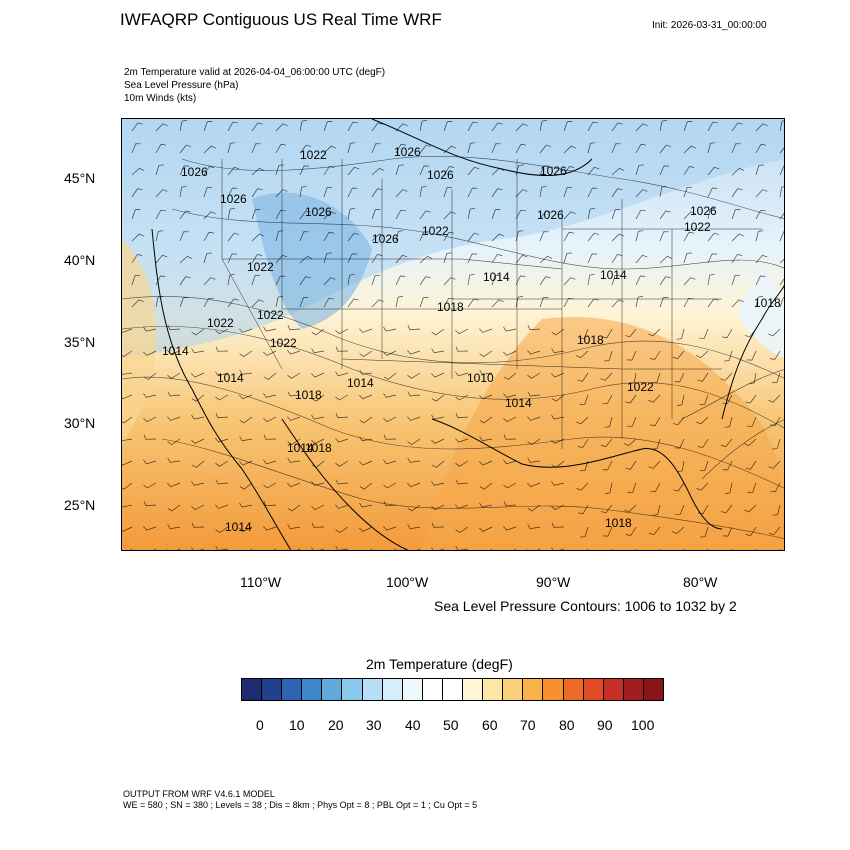 Image resolution: width=850 pixels, height=850 pixels. What do you see at coordinates (160, 98) in the screenshot?
I see `field-label-winds: 10m Winds (kts)` at bounding box center [160, 98].